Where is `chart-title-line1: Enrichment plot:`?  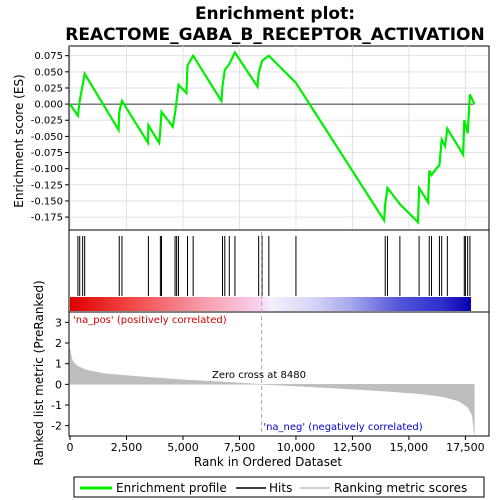 chart-title-line1: Enrichment plot: is located at coordinates (275, 14).